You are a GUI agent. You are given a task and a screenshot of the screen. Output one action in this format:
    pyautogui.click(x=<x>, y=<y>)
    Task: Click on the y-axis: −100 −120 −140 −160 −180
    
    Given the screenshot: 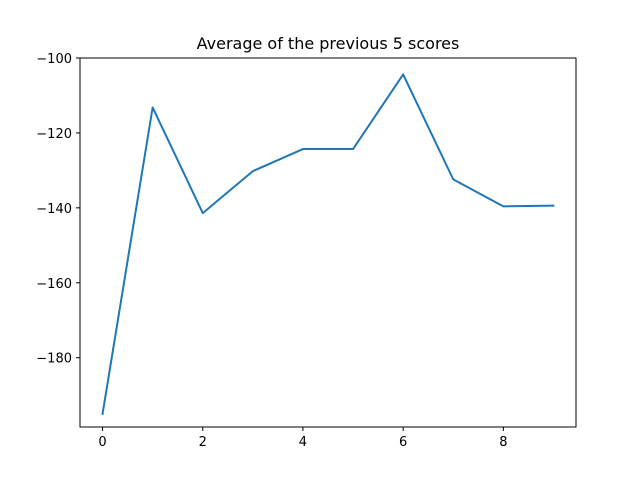 What is the action you would take?
    pyautogui.click(x=58, y=209)
    